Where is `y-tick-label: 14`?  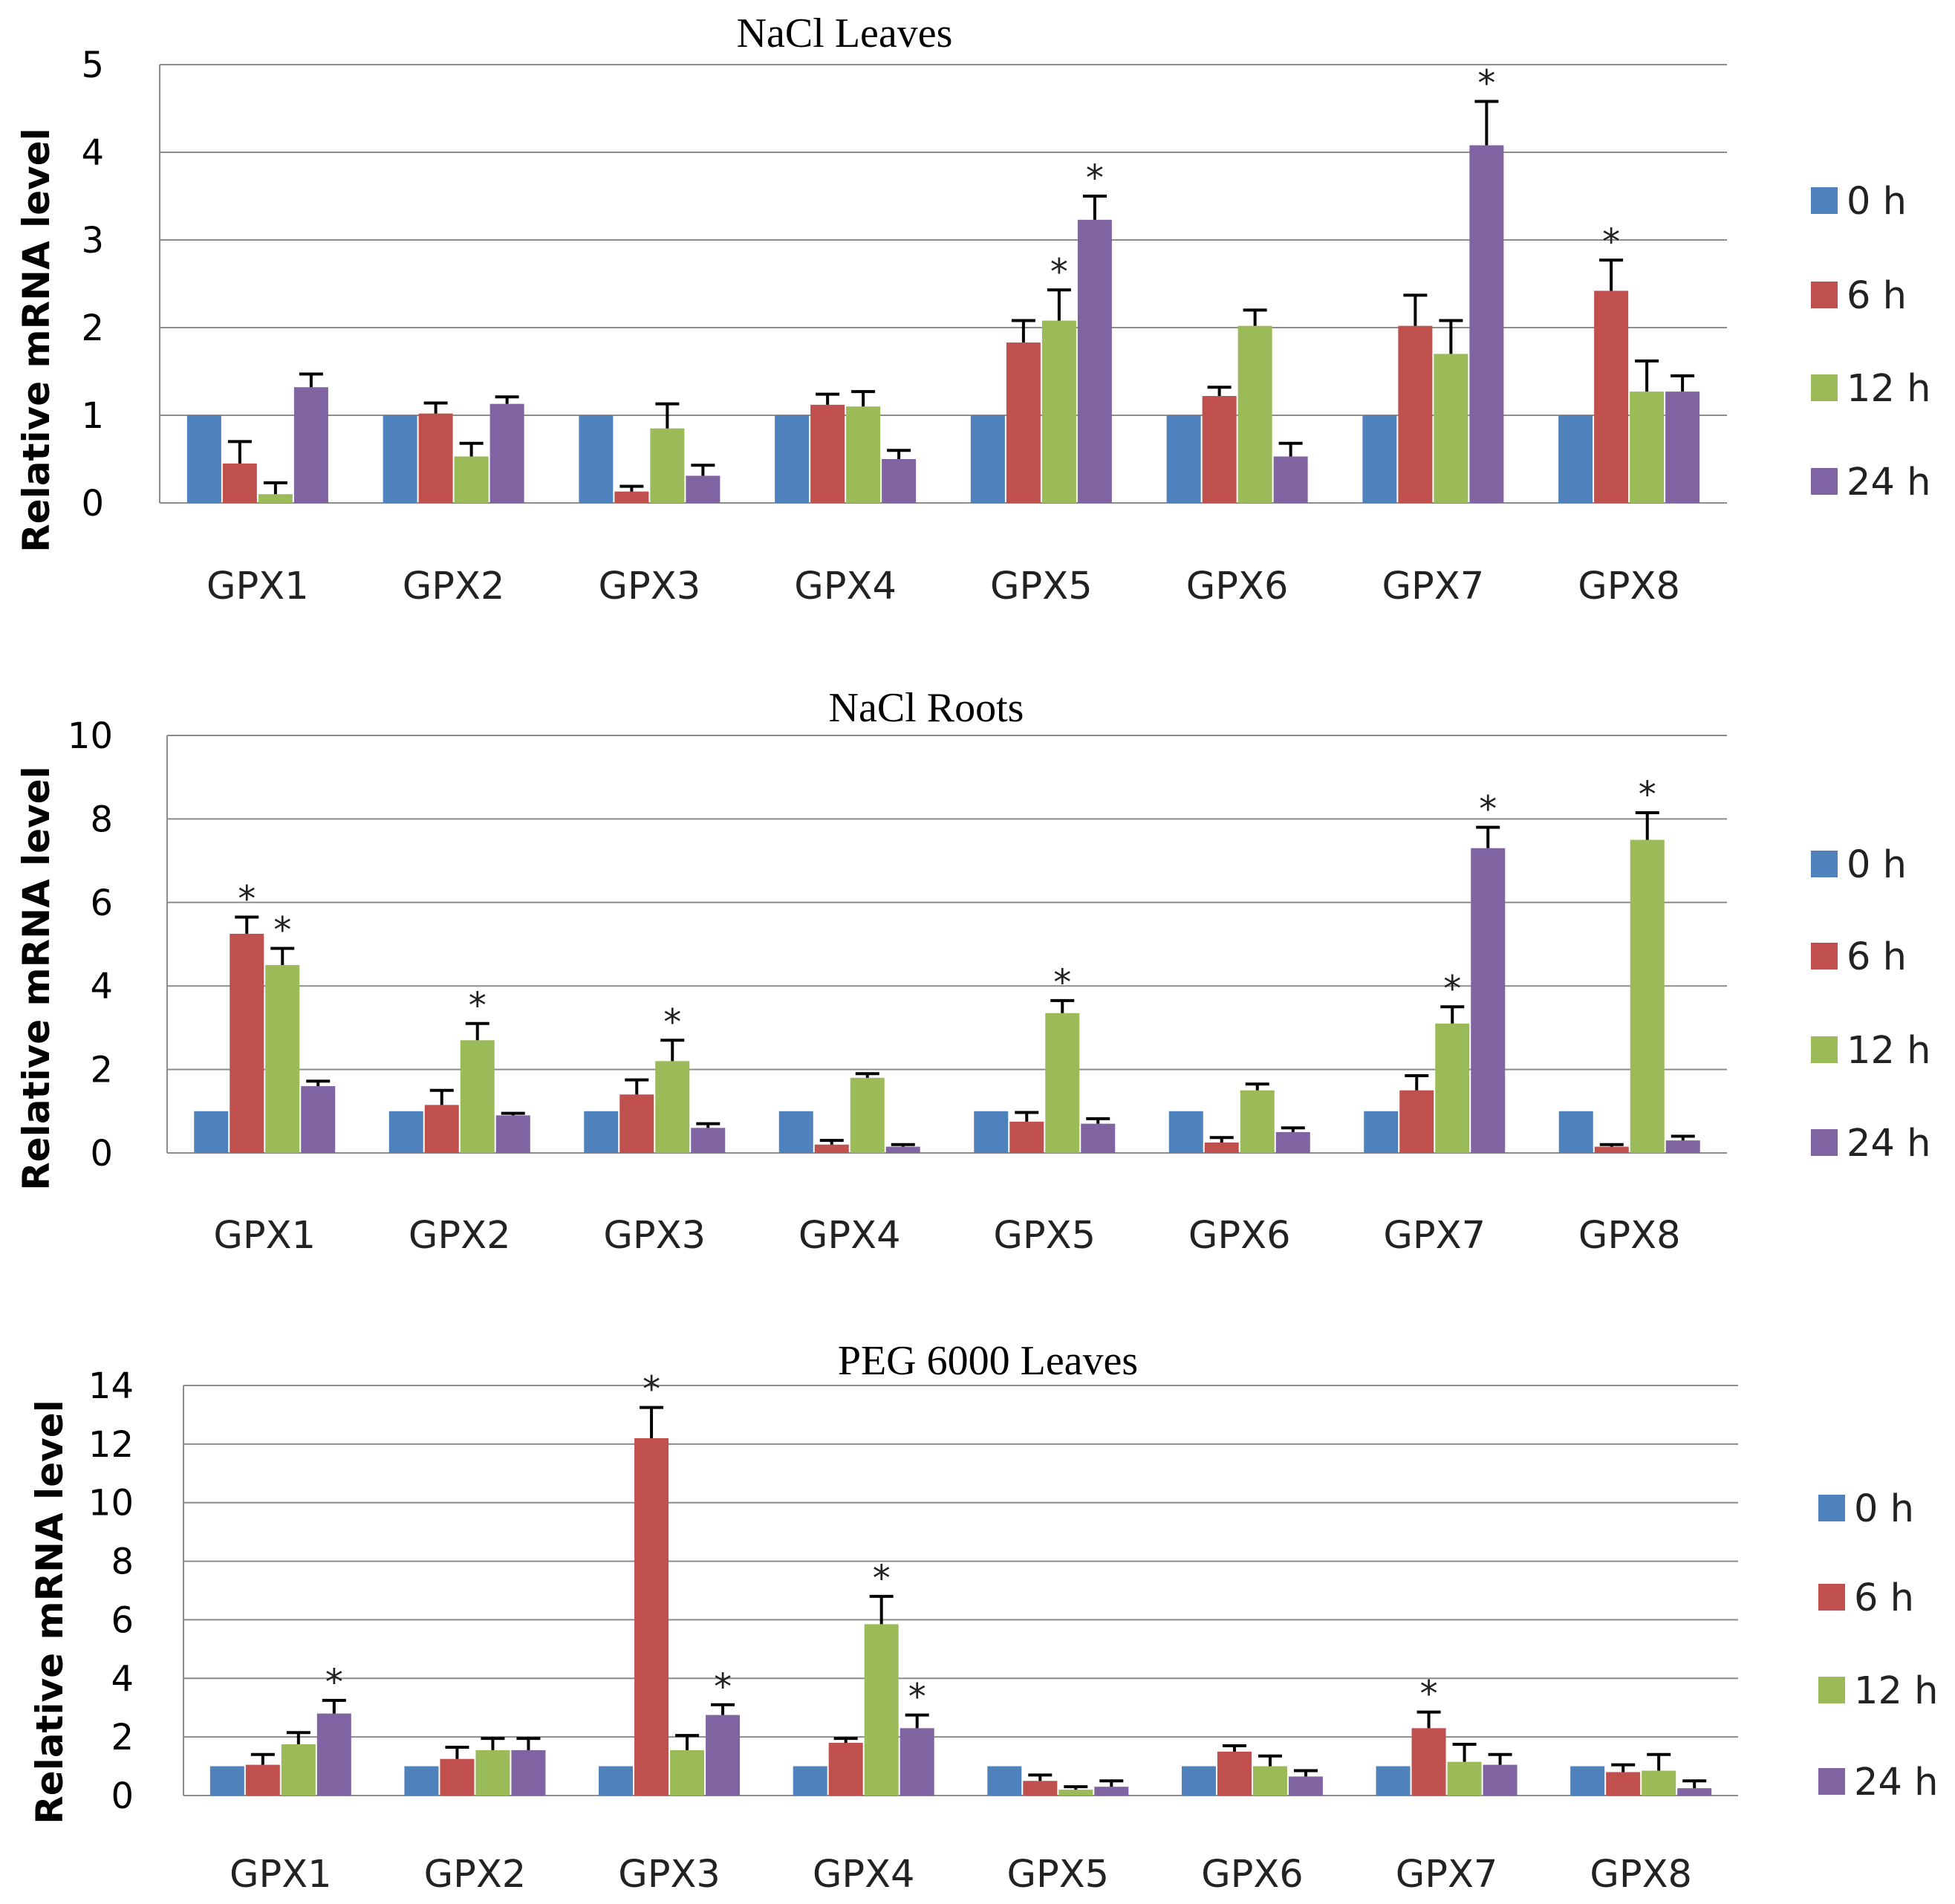 y-tick-label: 14 is located at coordinates (111, 1386).